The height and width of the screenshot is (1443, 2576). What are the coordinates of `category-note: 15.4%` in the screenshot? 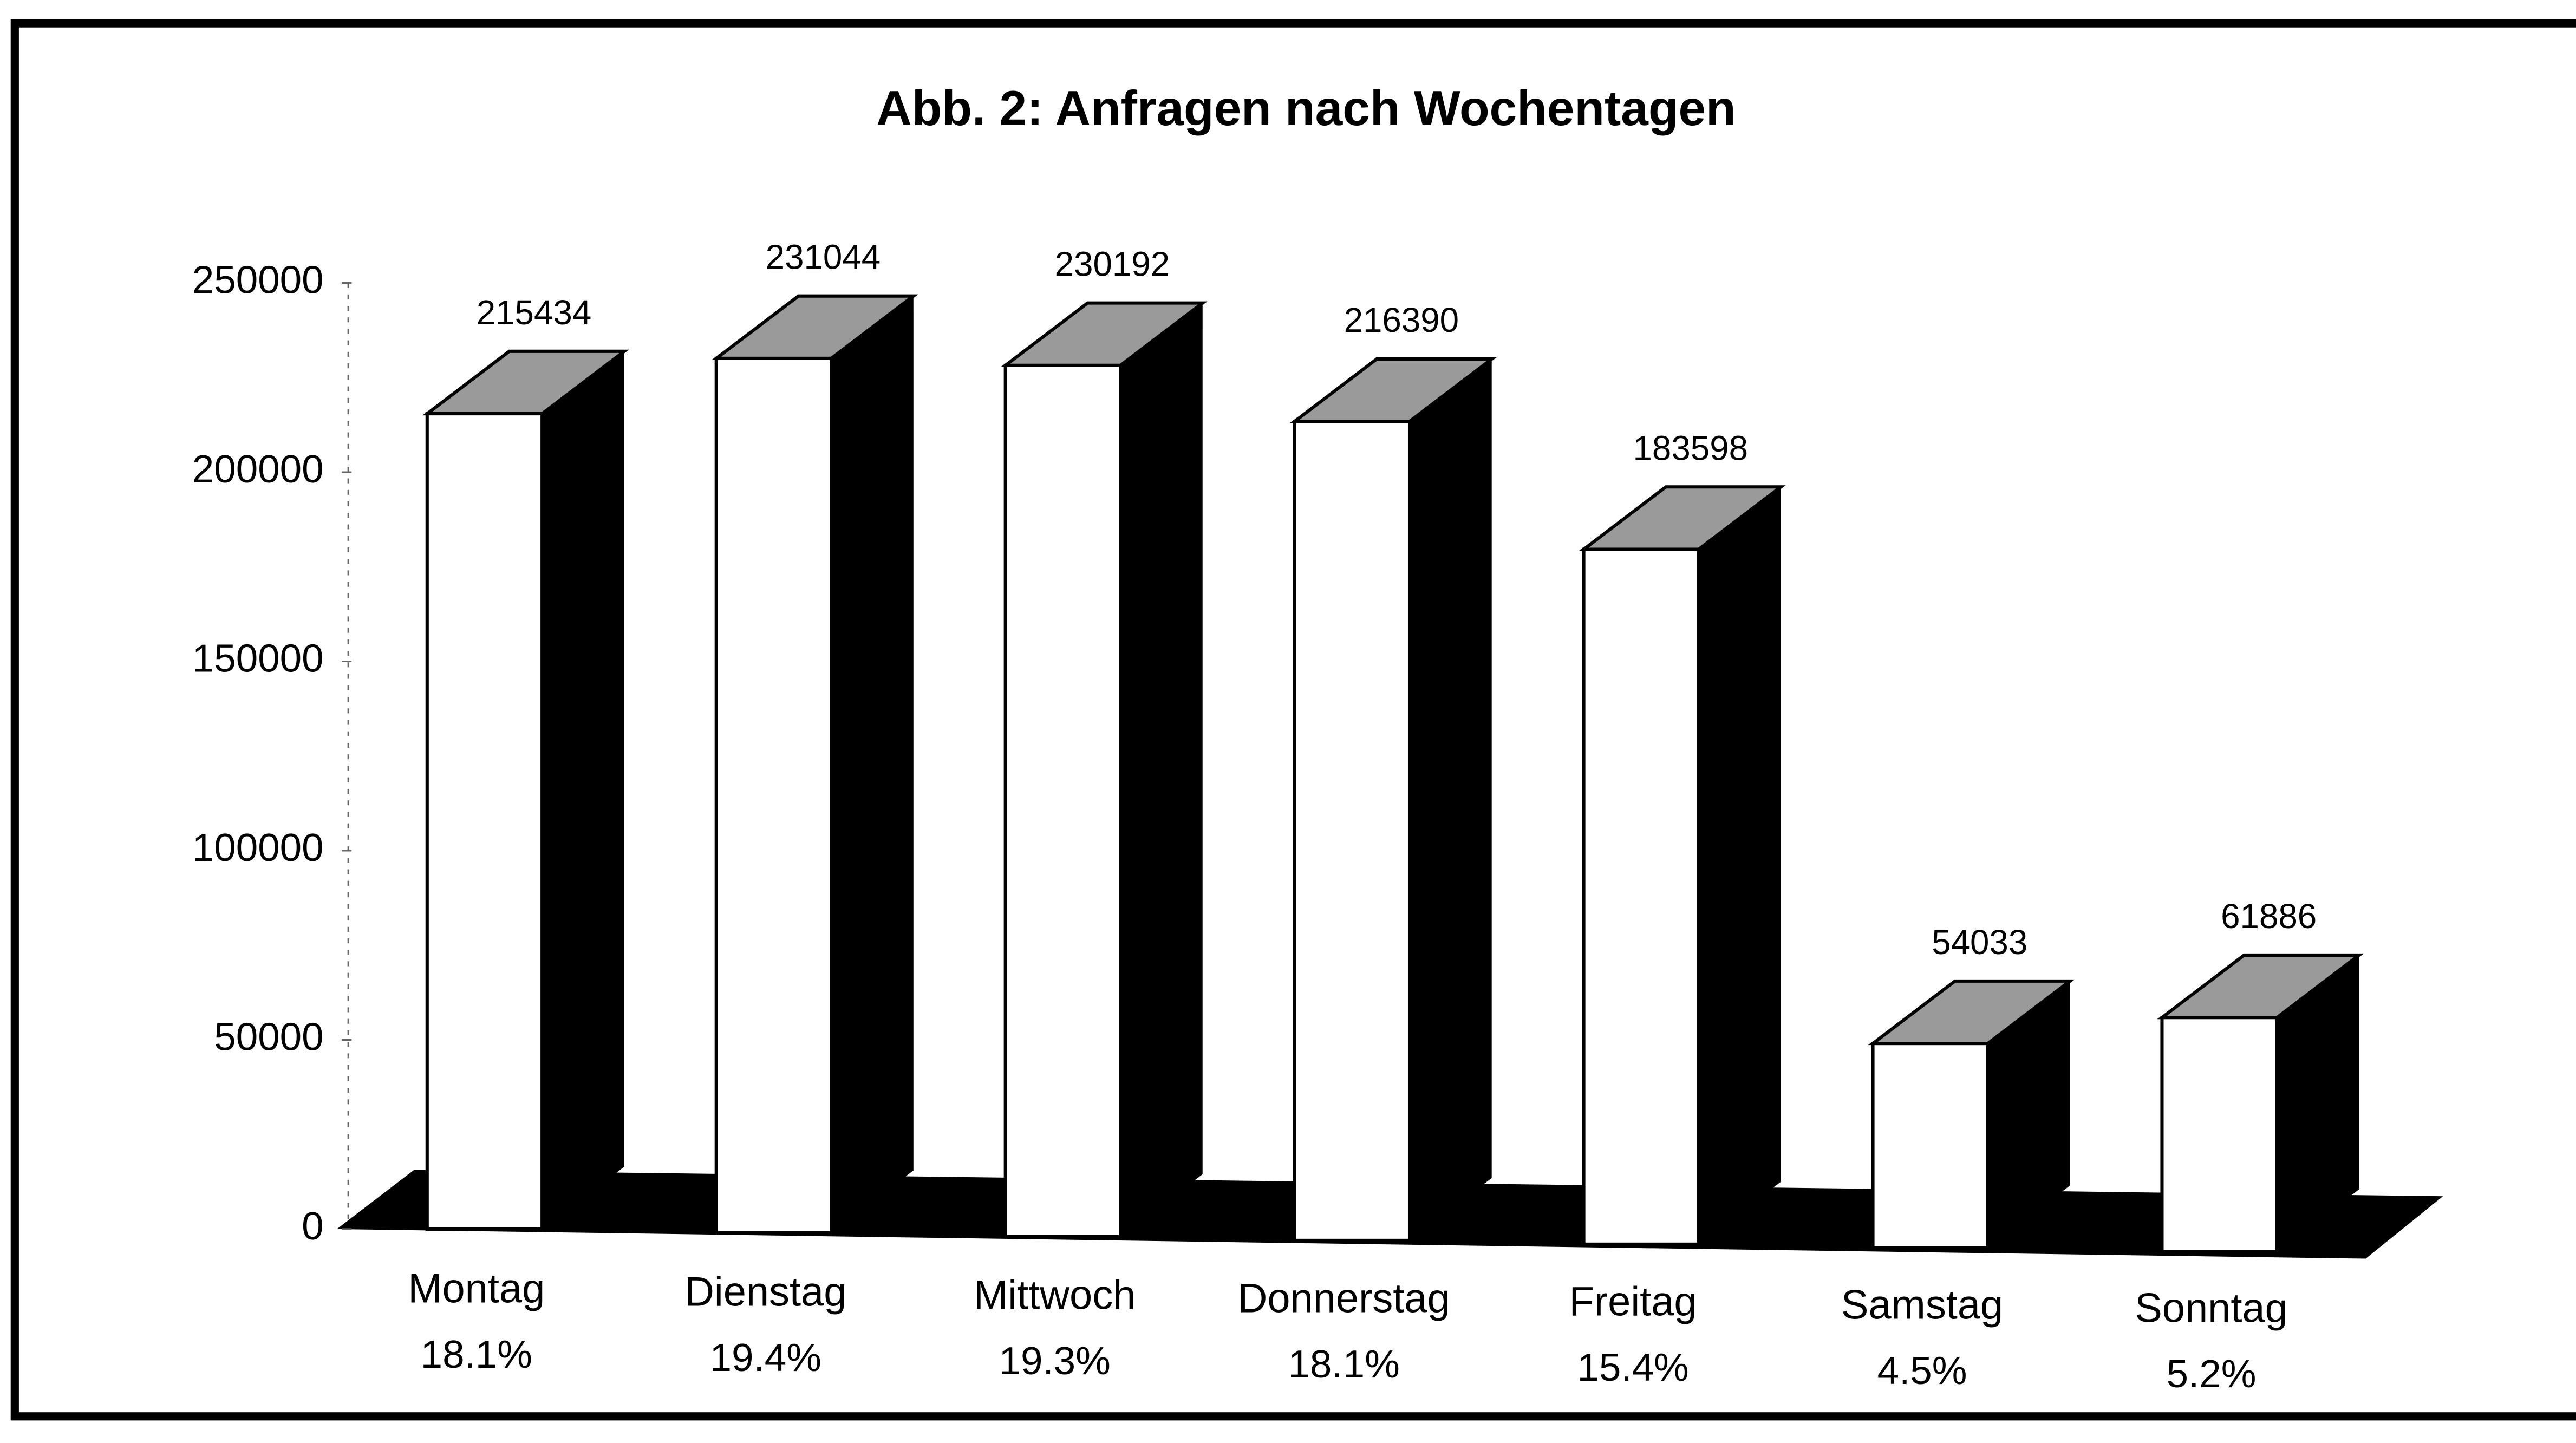 It's located at (1632, 1367).